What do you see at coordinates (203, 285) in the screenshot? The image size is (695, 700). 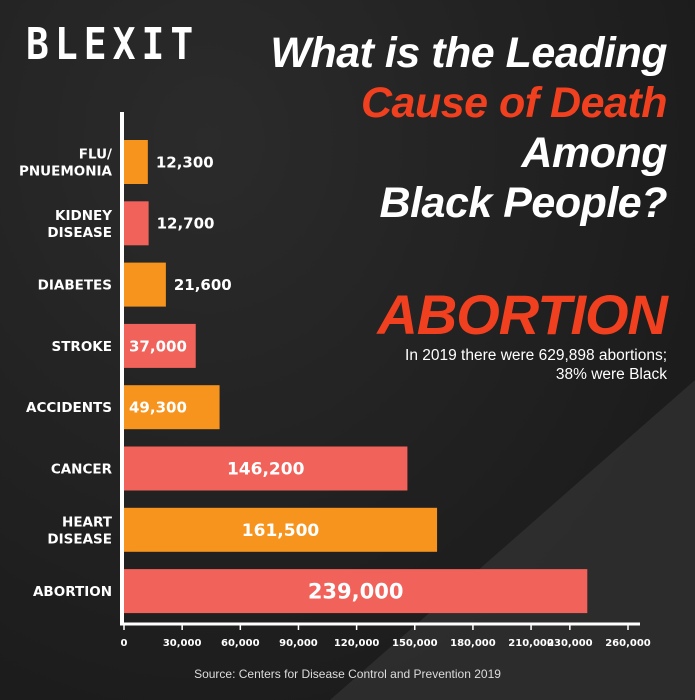 I see `value-label: 21,600` at bounding box center [203, 285].